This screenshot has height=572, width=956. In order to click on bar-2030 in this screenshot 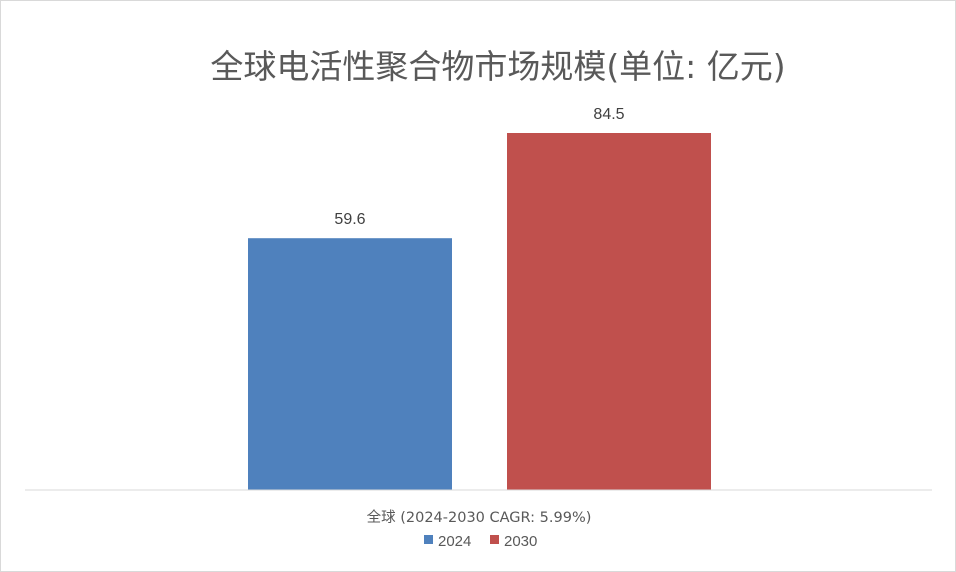, I will do `click(609, 311)`.